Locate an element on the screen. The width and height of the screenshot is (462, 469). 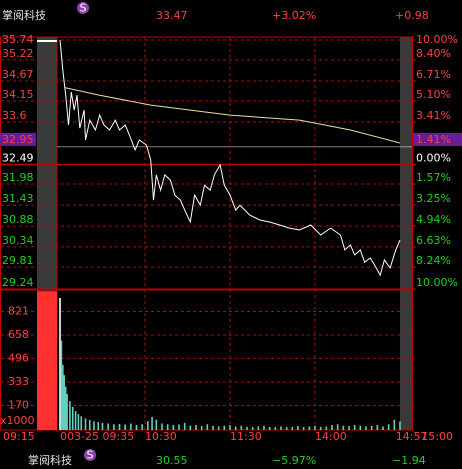
header-change: +0.98 is located at coordinates (412, 15).